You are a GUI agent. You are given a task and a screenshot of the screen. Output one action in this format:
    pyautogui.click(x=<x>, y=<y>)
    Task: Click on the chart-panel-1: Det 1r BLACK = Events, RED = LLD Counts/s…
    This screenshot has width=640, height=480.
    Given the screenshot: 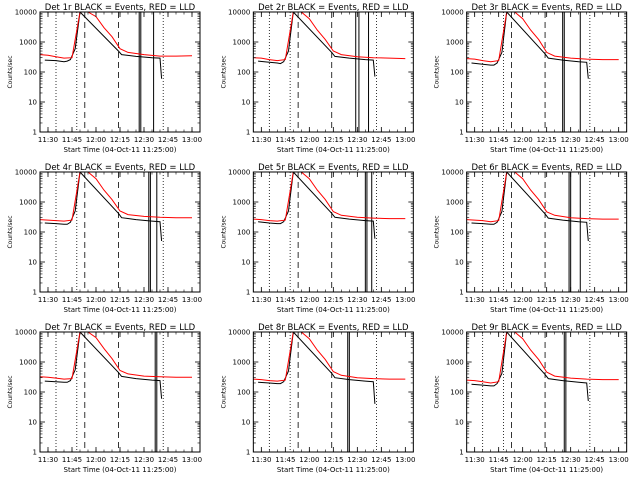 What is the action you would take?
    pyautogui.click(x=104, y=78)
    